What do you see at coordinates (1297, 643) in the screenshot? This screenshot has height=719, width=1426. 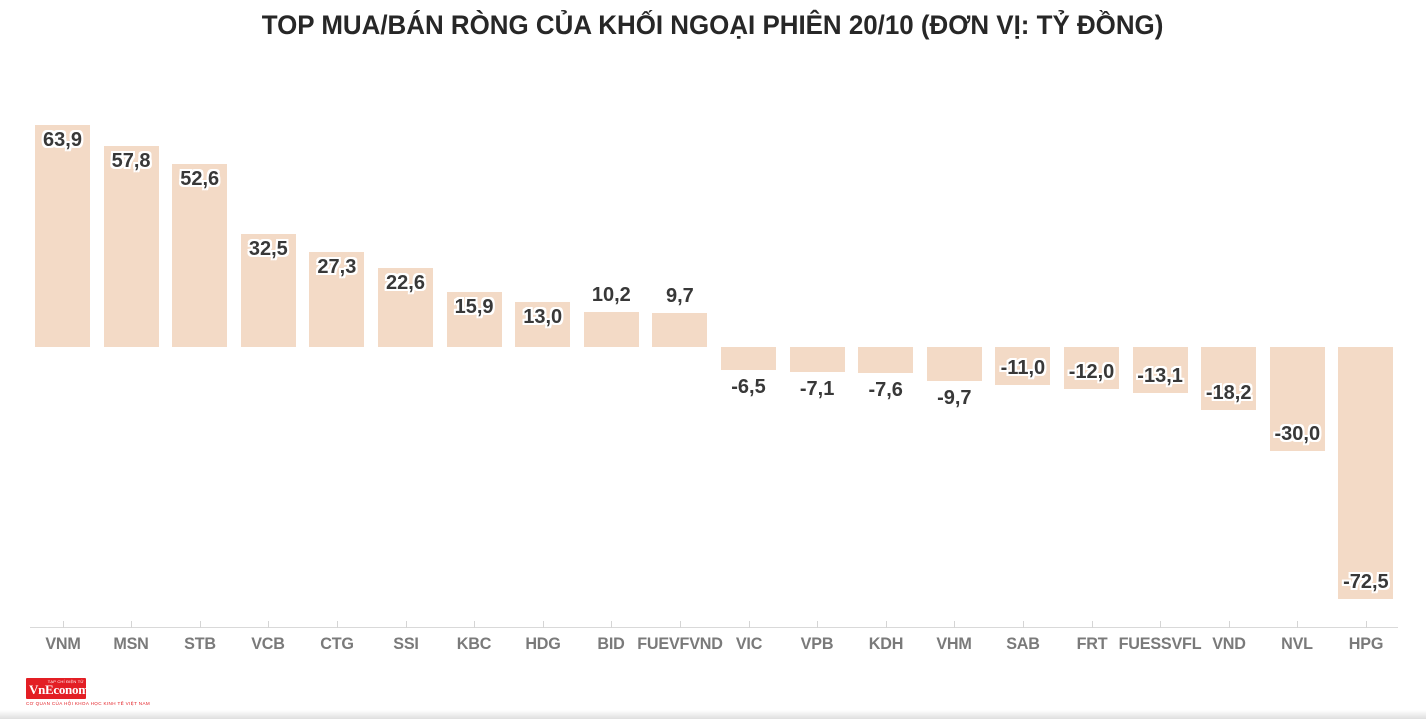 I see `x-axis-label: NVL` at bounding box center [1297, 643].